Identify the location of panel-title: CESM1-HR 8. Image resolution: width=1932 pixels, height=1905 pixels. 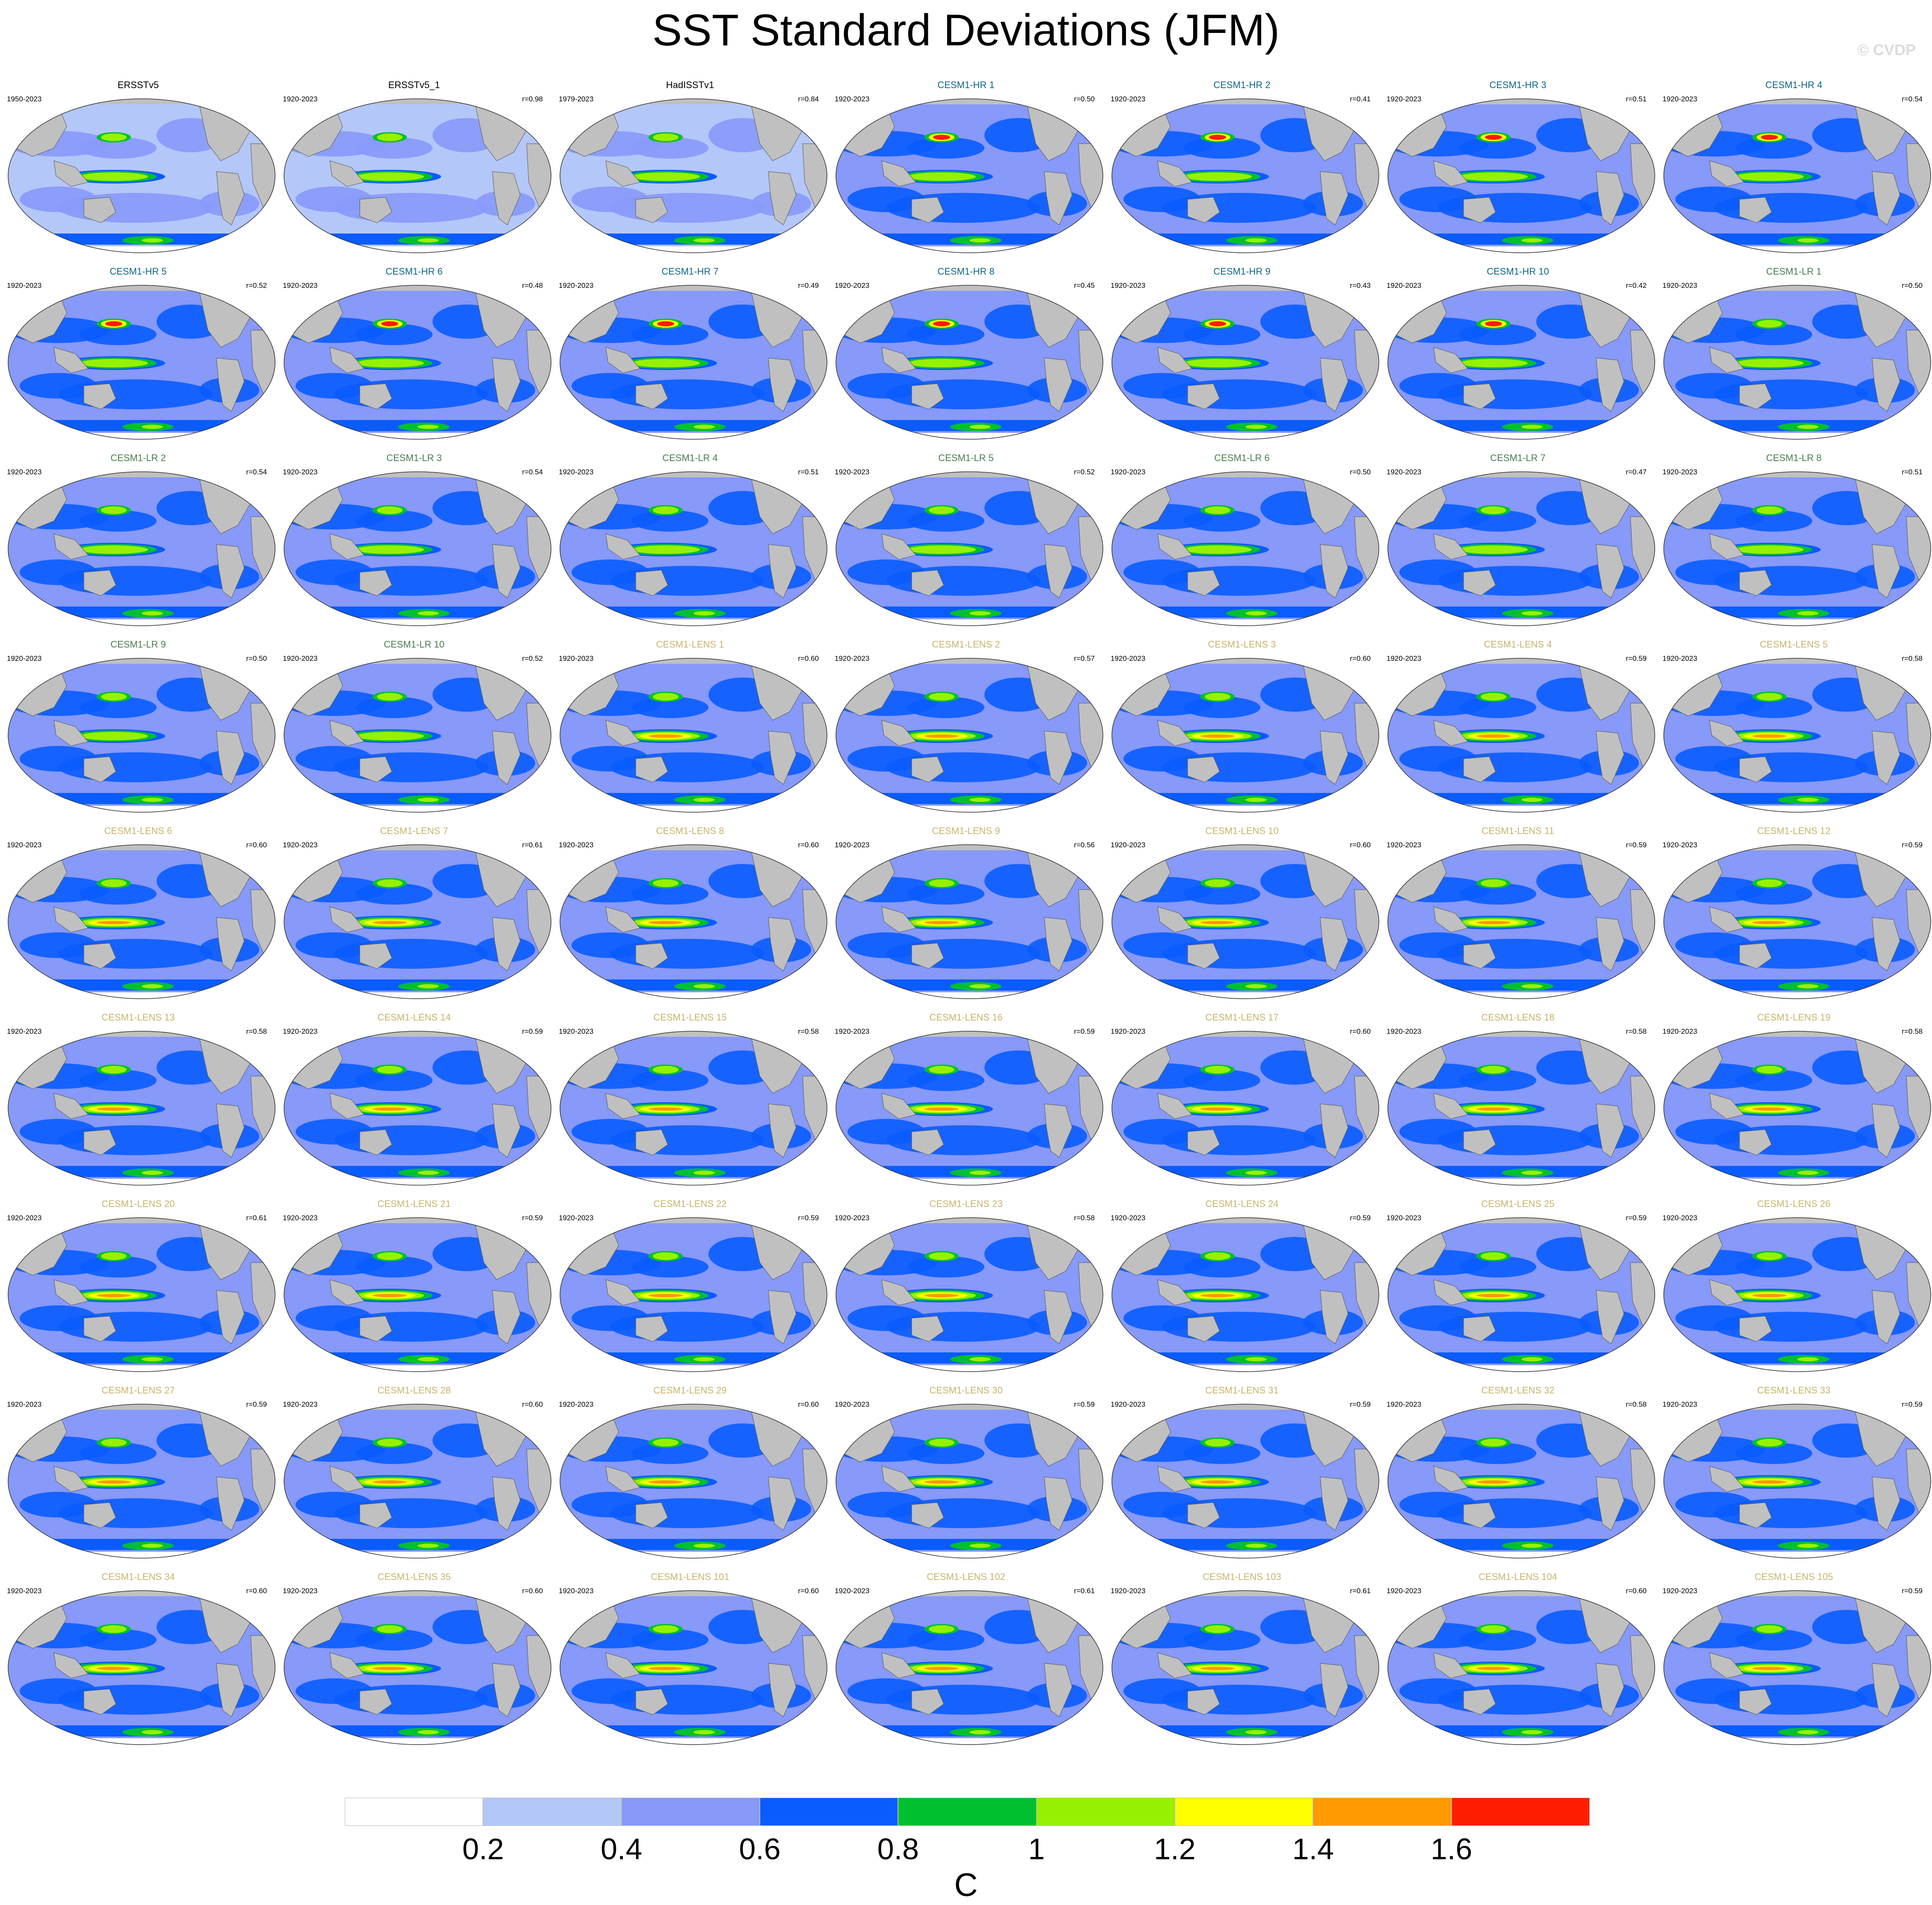
(966, 271).